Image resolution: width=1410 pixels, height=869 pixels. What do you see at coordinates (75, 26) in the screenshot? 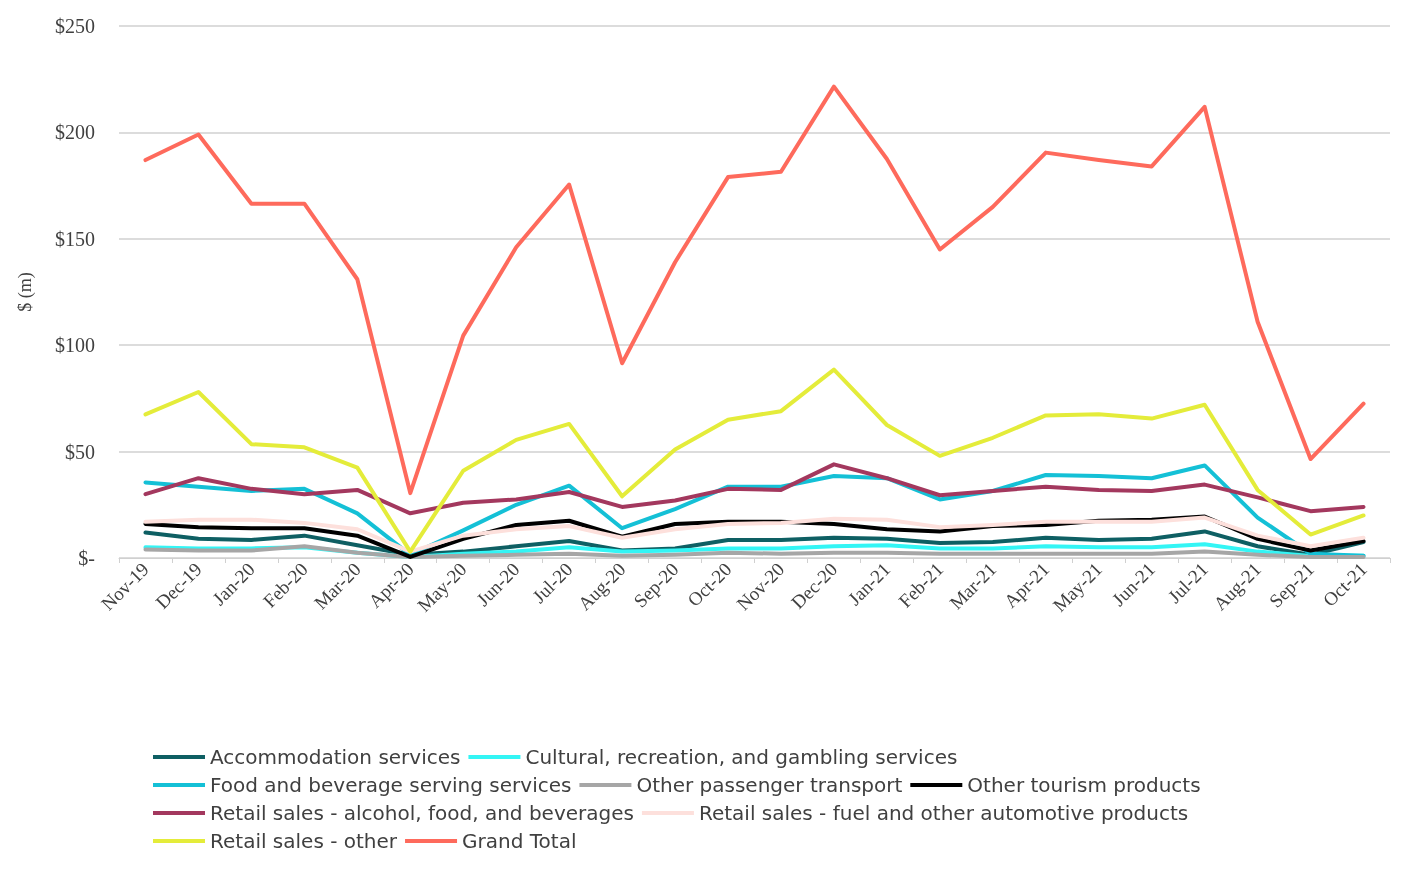
I see `y-tick-label: $250` at bounding box center [75, 26].